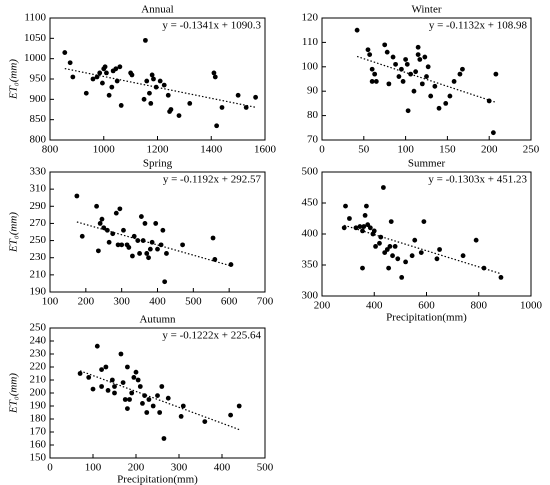  What do you see at coordinates (310, 66) in the screenshot?
I see `y-tick-label: 100` at bounding box center [310, 66].